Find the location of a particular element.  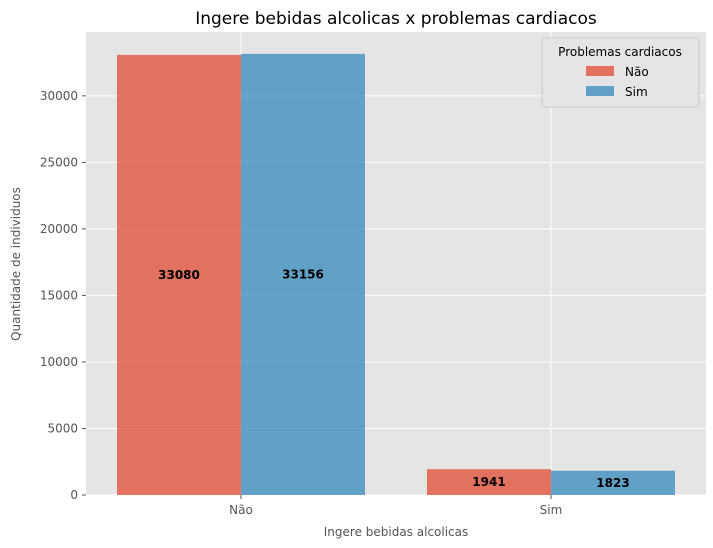

x-tick-label-0: Não is located at coordinates (241, 510).